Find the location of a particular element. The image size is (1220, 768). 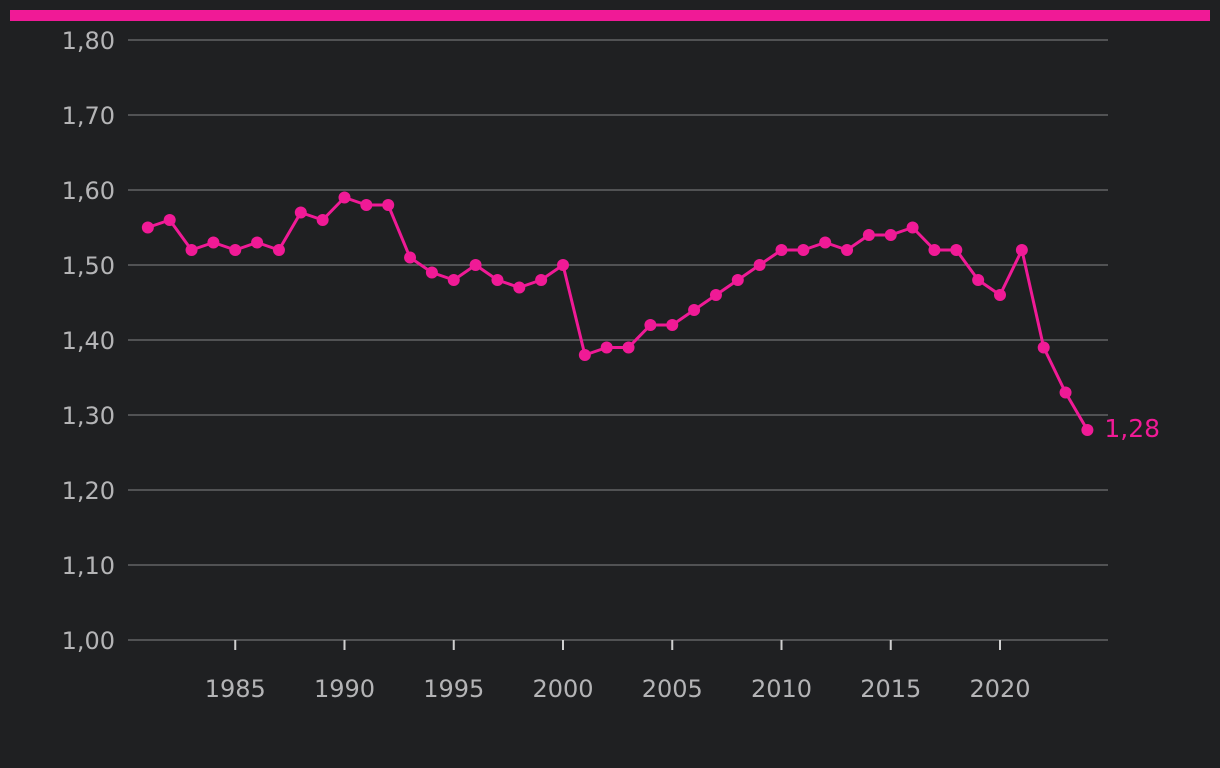

annotations: 1,28 is located at coordinates (1132, 428).